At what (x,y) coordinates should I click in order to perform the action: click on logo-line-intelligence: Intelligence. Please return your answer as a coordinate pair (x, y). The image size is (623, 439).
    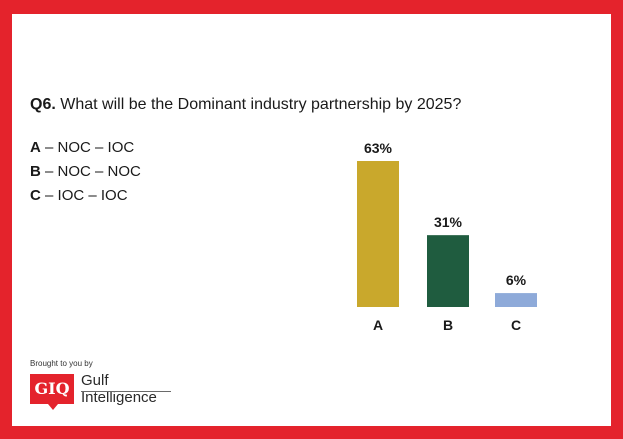
    Looking at the image, I should click on (119, 397).